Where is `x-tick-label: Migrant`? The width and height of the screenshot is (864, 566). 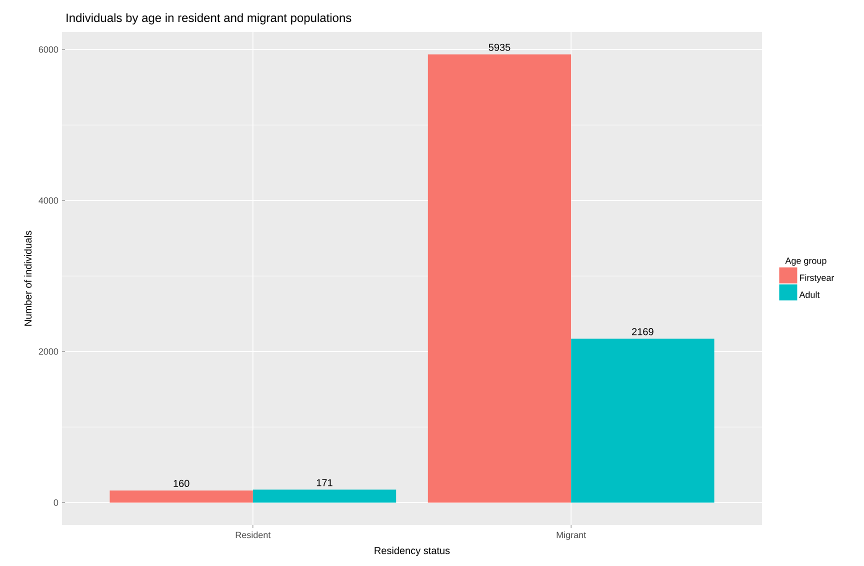 x-tick-label: Migrant is located at coordinates (571, 536).